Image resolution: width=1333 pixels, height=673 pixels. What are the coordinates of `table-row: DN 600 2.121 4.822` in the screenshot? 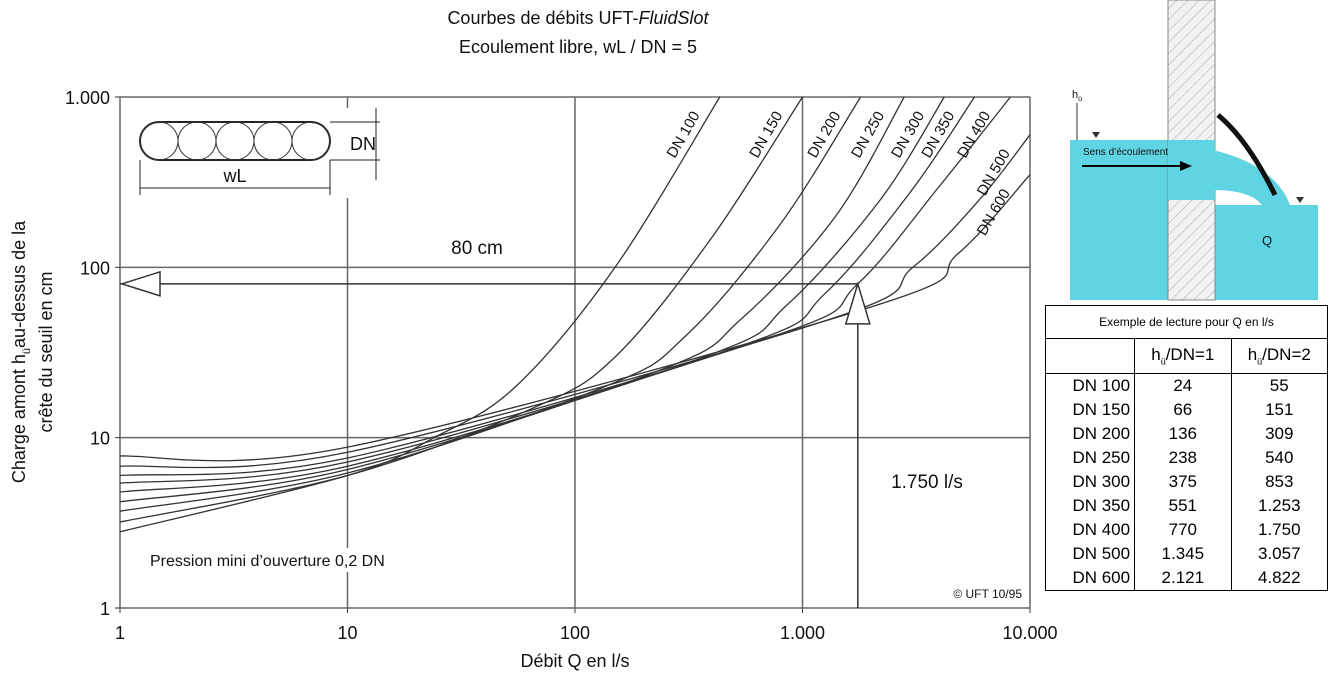 It's located at (1186, 578).